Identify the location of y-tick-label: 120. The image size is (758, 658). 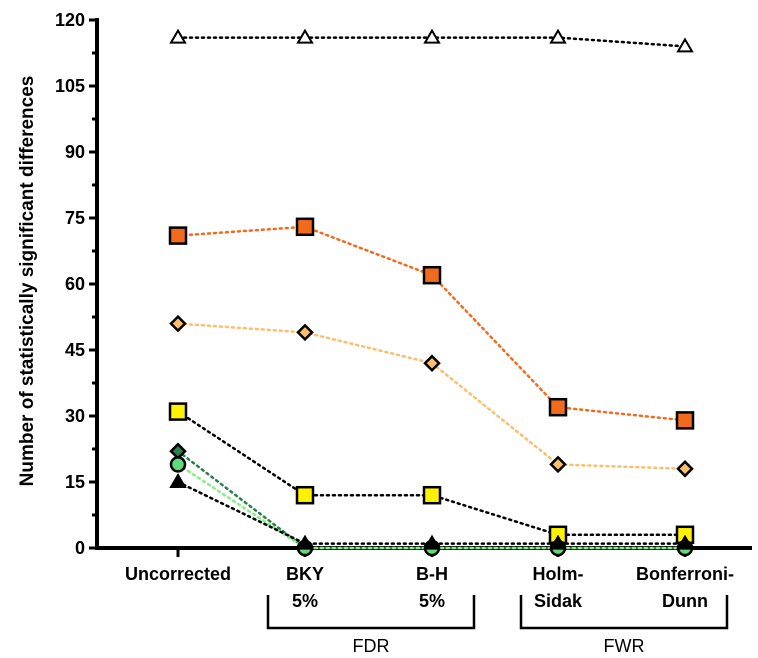
(70, 20).